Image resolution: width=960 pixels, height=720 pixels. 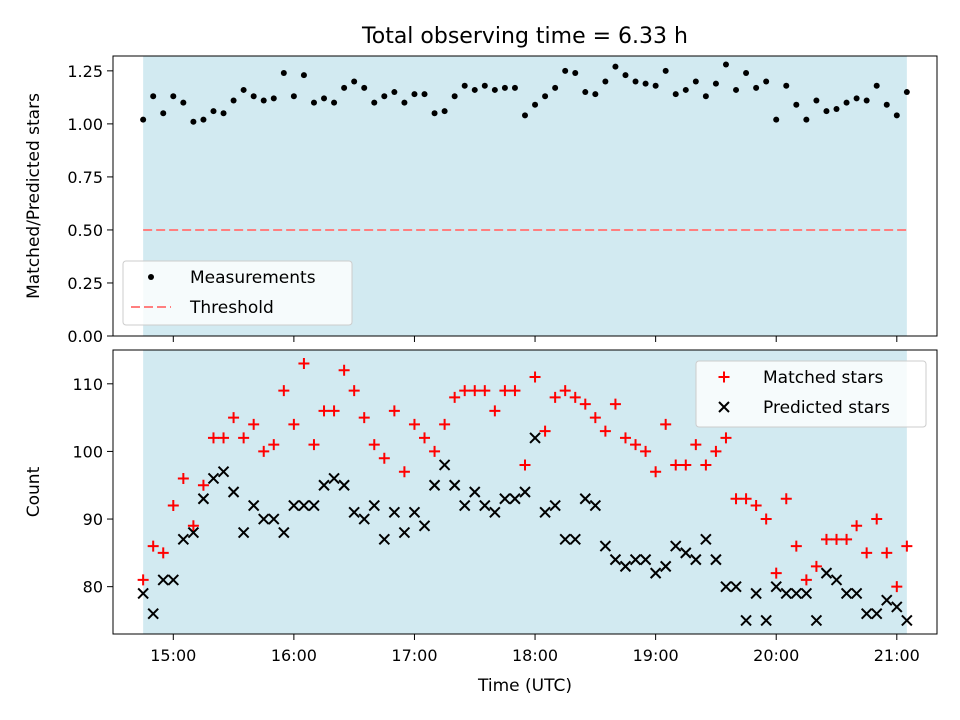 I want to click on x-axis-label: Time (UTC), so click(x=524, y=686).